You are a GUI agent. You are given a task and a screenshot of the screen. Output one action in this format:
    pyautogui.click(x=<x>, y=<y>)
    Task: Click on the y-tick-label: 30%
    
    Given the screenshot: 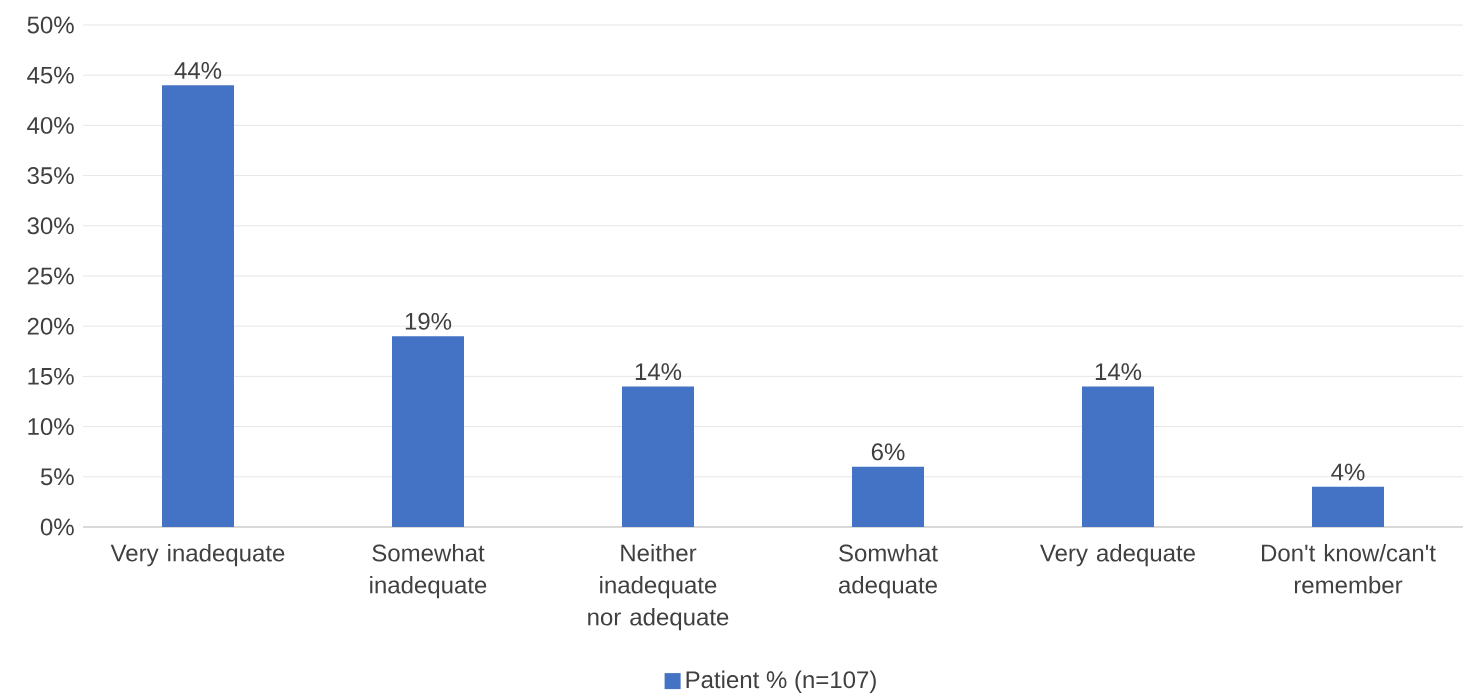 What is the action you would take?
    pyautogui.click(x=50, y=226)
    